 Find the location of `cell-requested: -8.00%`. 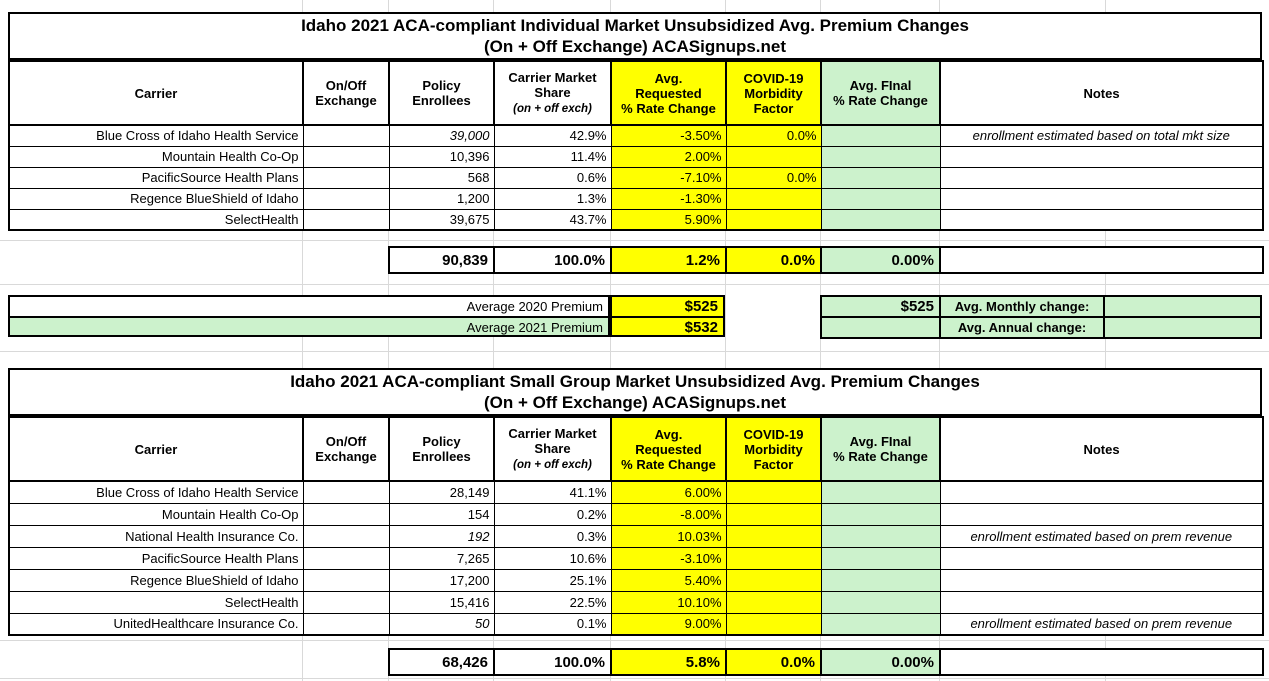

cell-requested: -8.00% is located at coordinates (668, 514).